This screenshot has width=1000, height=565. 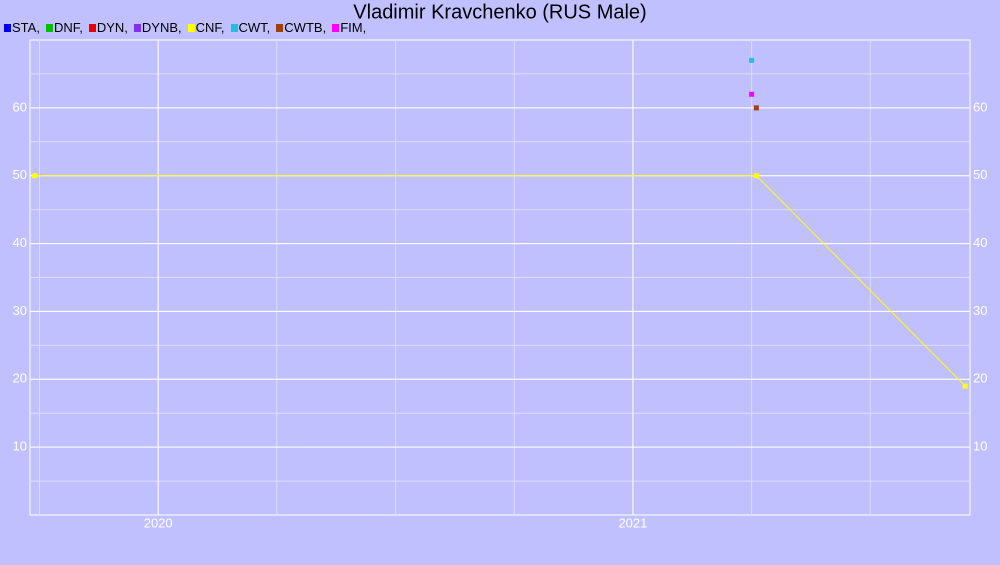 What do you see at coordinates (20, 310) in the screenshot?
I see `y-tick-label: 30` at bounding box center [20, 310].